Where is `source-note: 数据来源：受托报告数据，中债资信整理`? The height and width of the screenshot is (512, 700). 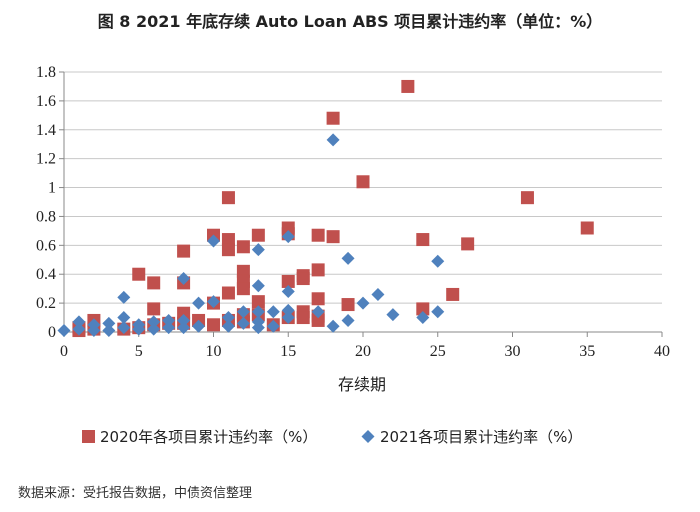
source-note: 数据来源：受托报告数据，中债资信整理 is located at coordinates (135, 493).